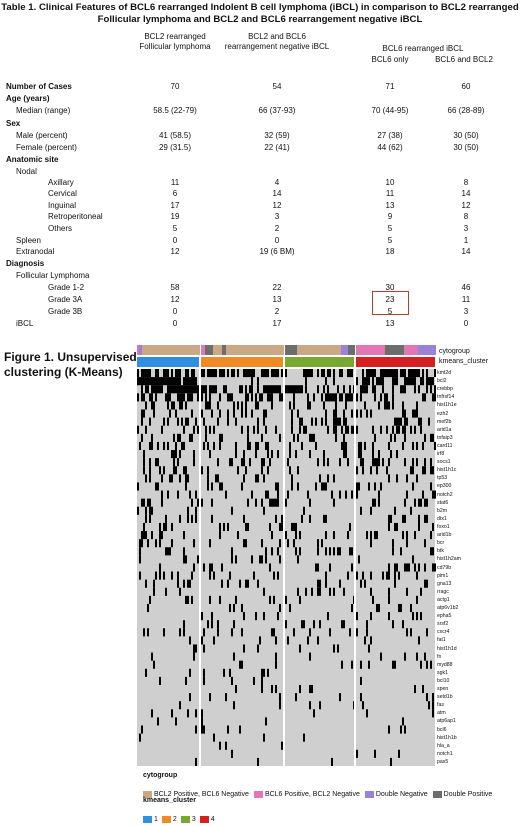 This screenshot has height=826, width=520. What do you see at coordinates (443, 680) in the screenshot?
I see `gene-label: bcl10` at bounding box center [443, 680].